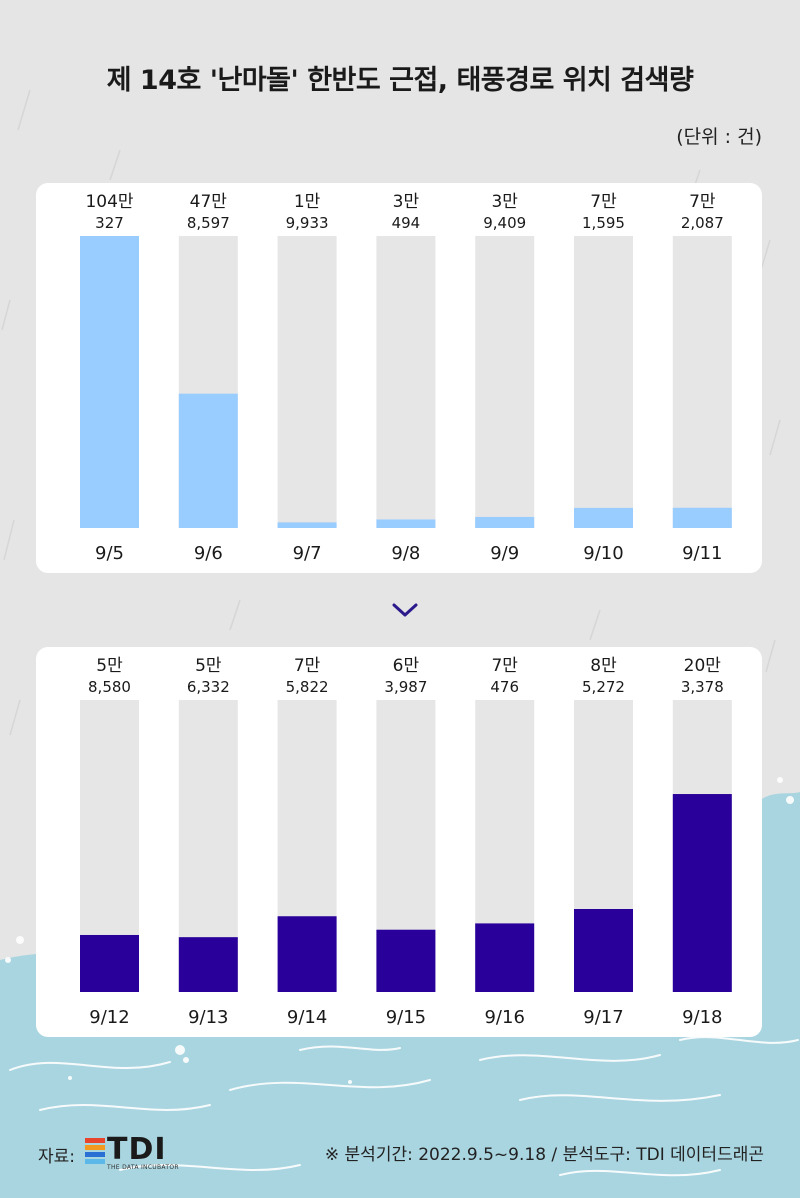  I want to click on unit-label: (단위 : 건), so click(719, 137).